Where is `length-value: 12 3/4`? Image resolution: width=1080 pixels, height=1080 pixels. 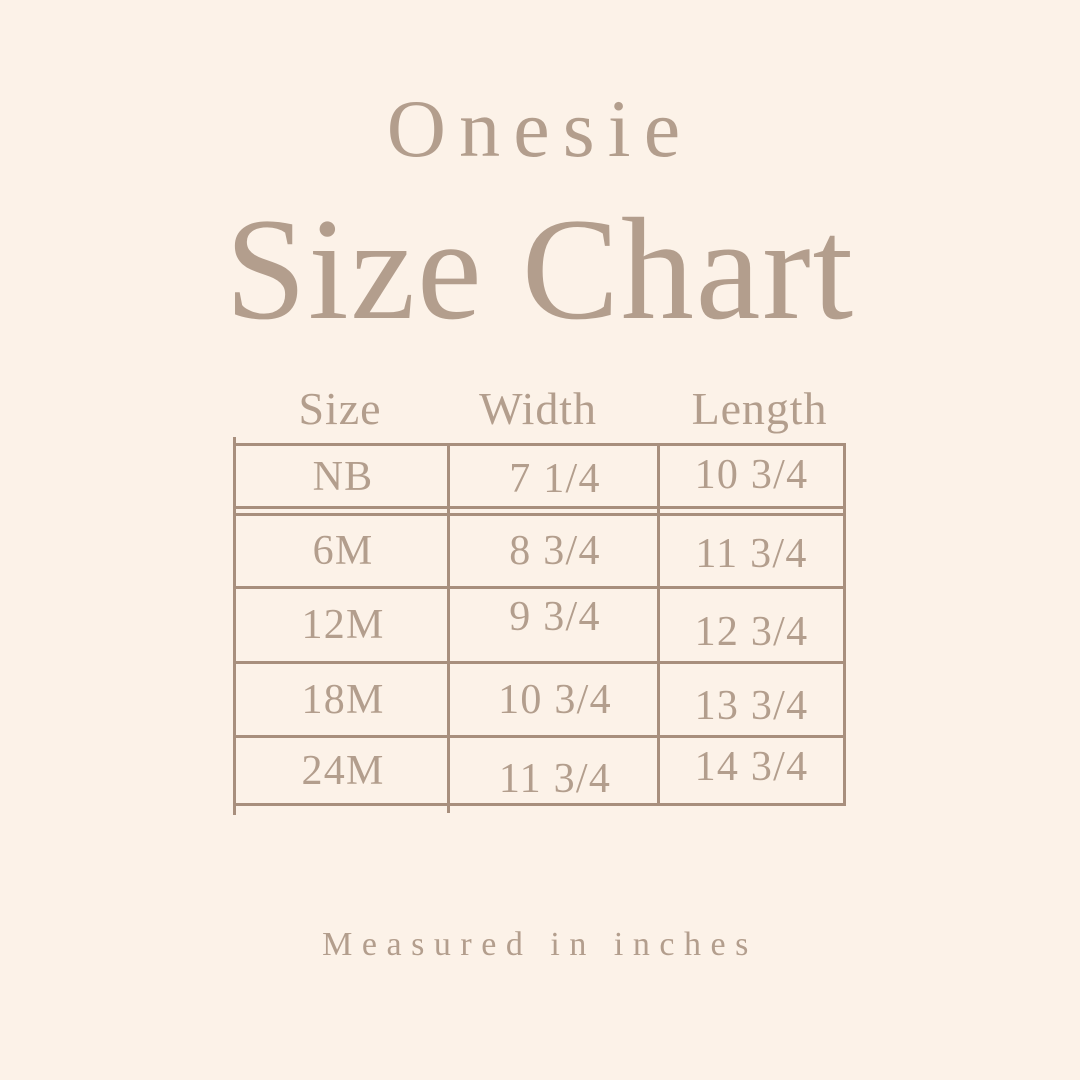
length-value: 12 3/4 is located at coordinates (751, 632).